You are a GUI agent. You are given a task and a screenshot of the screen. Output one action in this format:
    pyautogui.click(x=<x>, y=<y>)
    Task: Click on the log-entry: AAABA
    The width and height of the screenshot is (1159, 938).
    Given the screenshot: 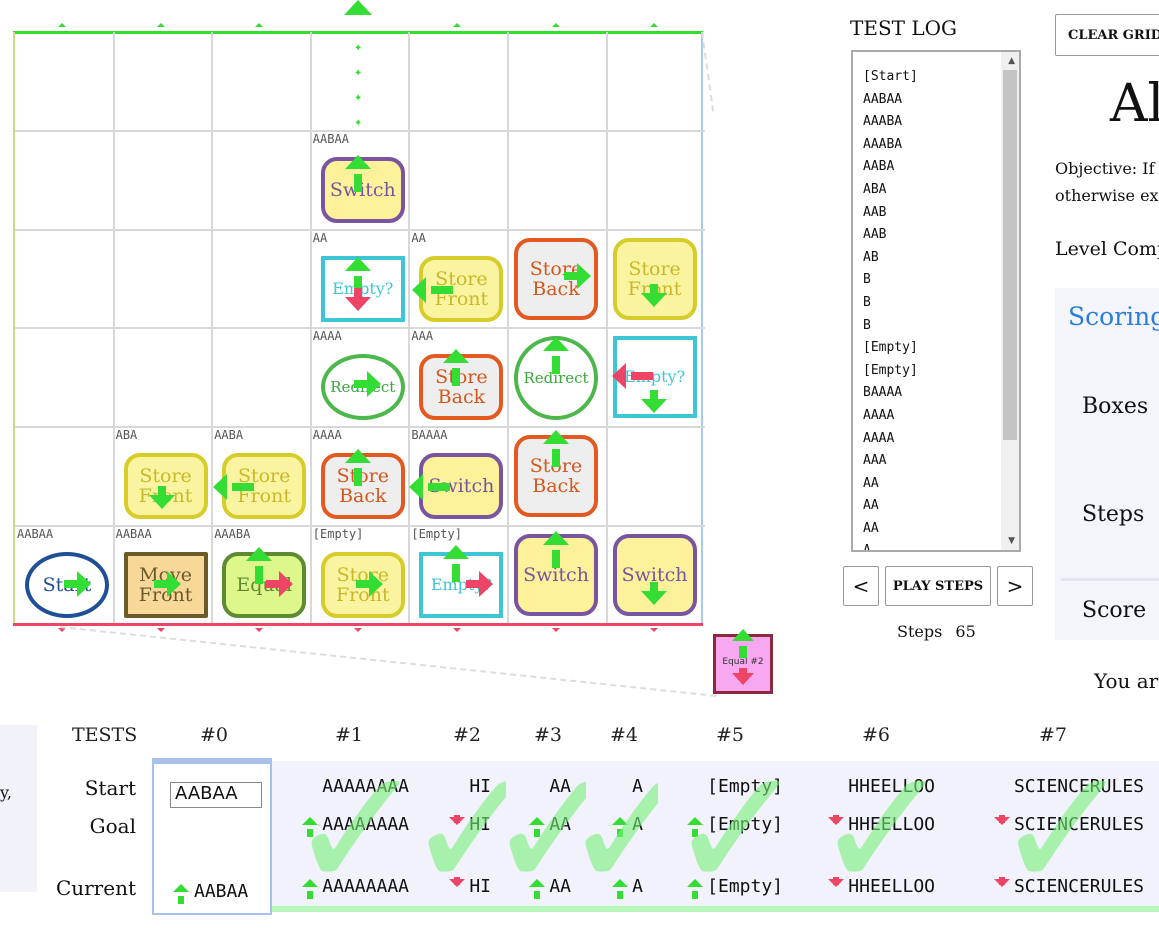 What is the action you would take?
    pyautogui.click(x=883, y=122)
    